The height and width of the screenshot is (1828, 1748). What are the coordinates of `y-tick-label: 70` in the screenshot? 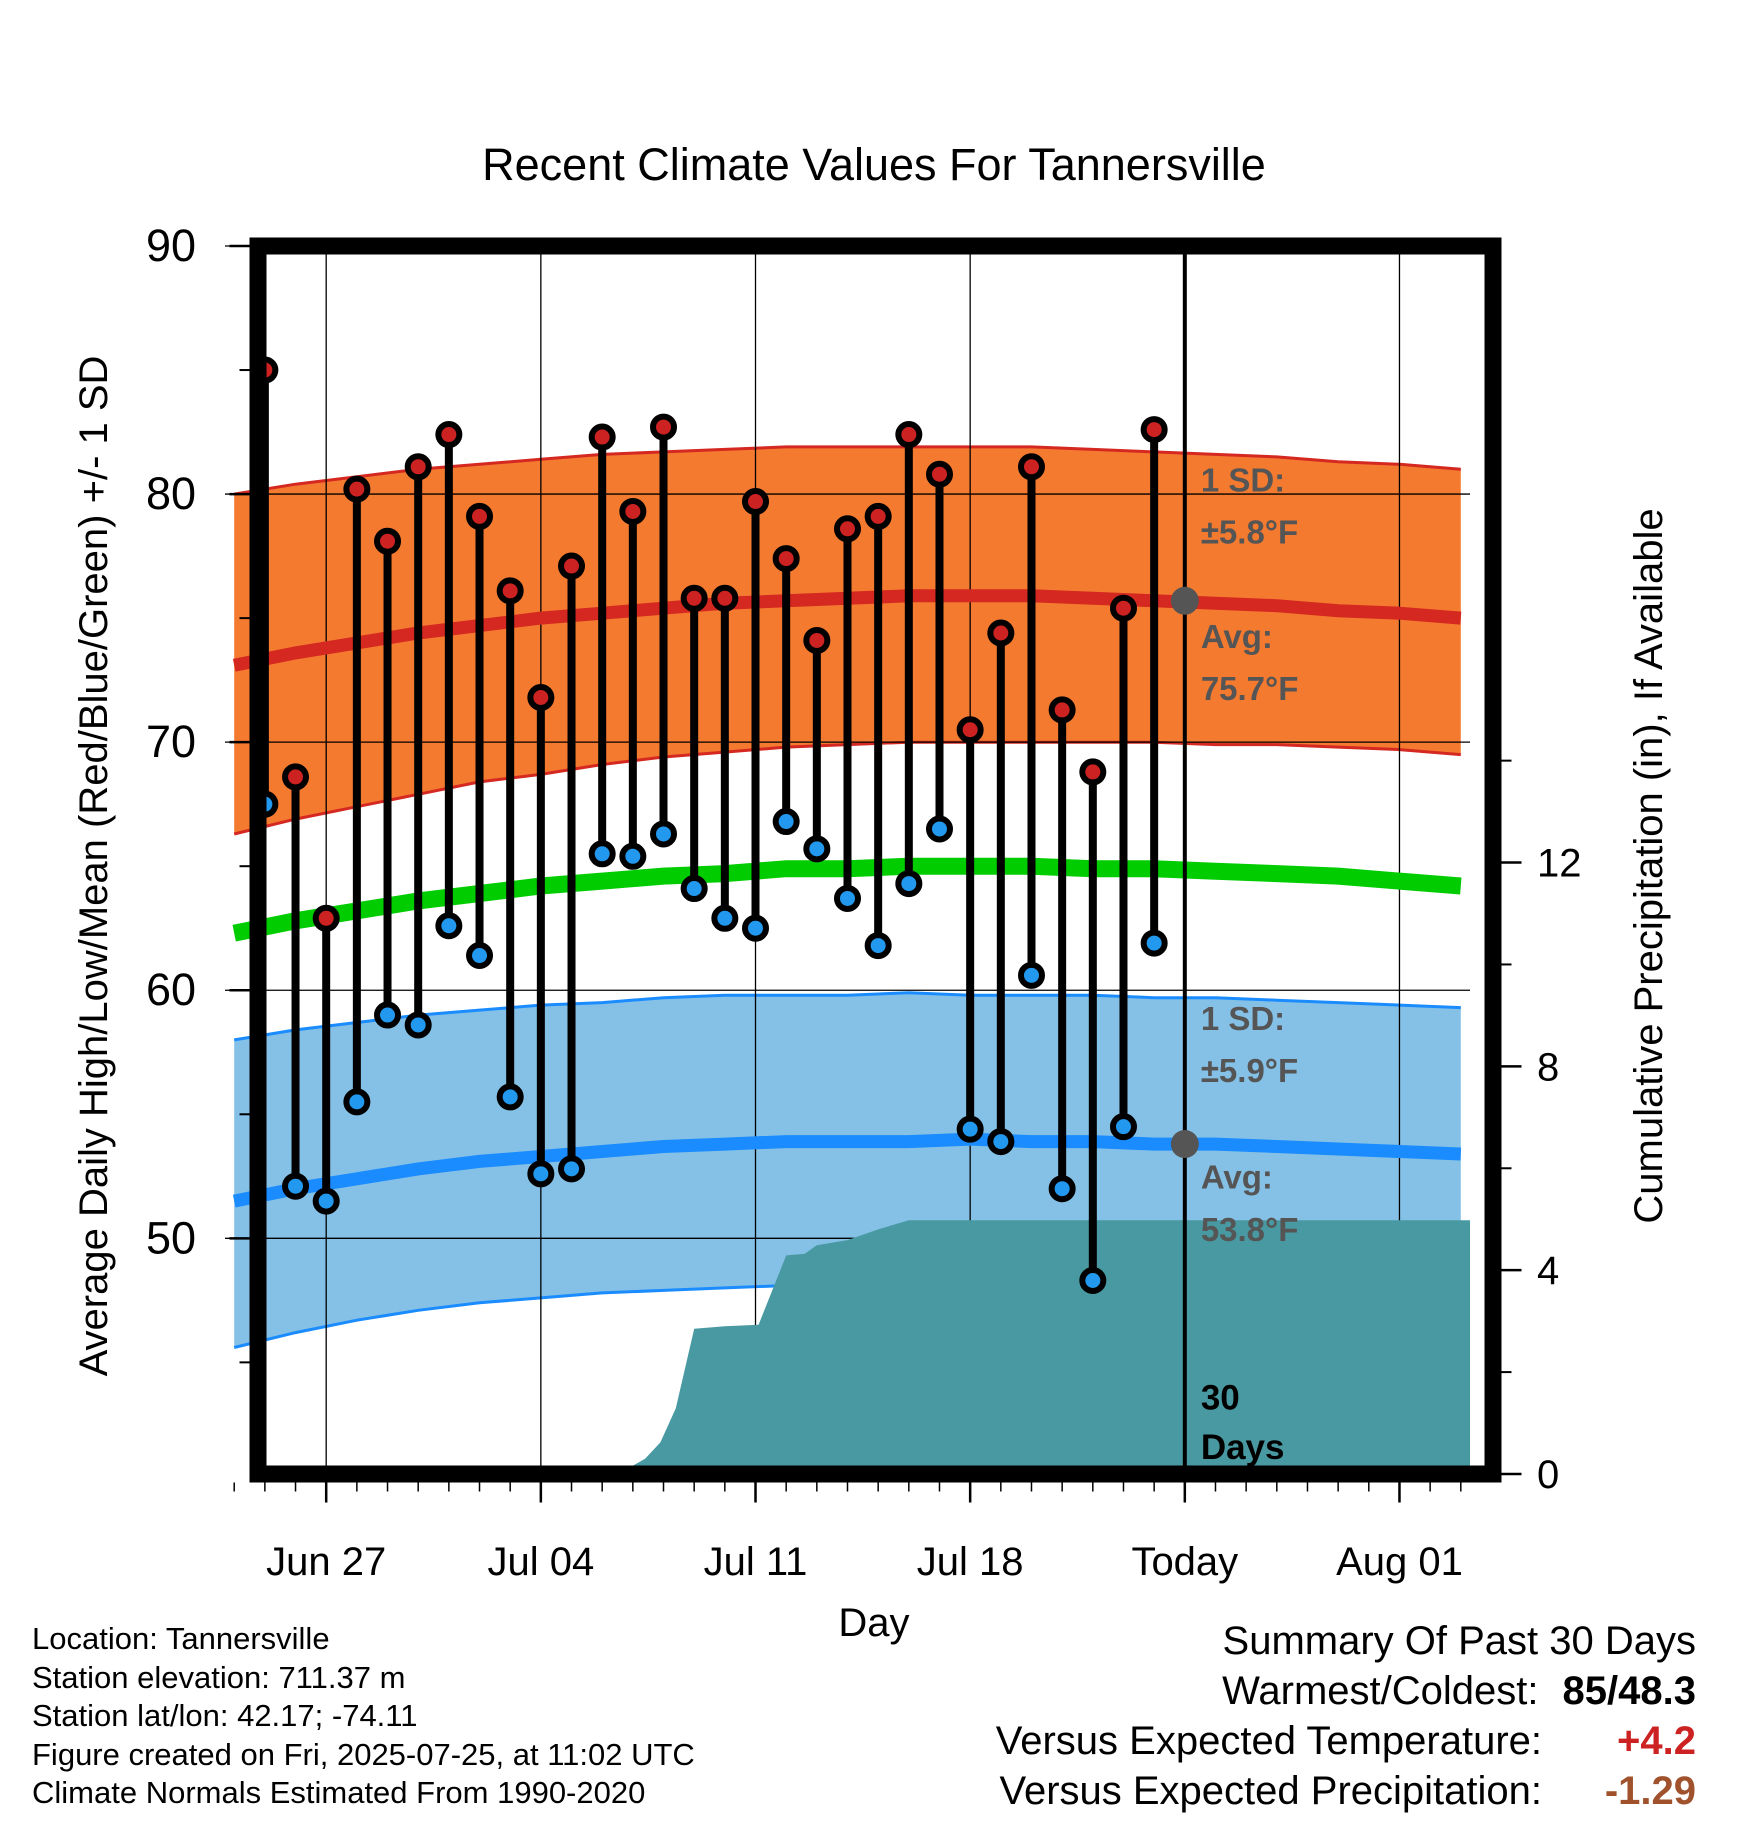 It's located at (171, 741).